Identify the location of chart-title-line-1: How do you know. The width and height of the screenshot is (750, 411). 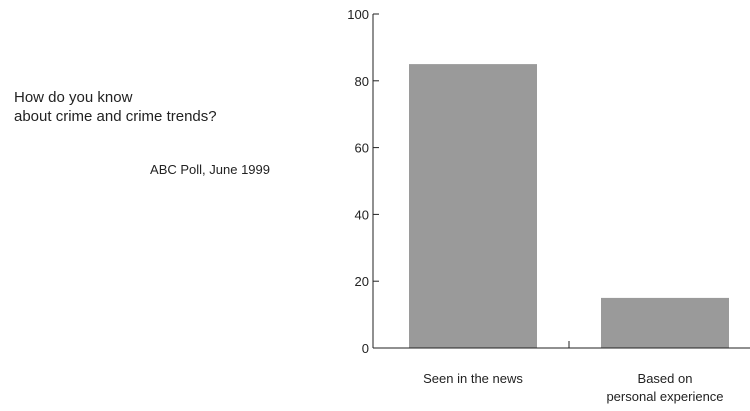
(73, 97).